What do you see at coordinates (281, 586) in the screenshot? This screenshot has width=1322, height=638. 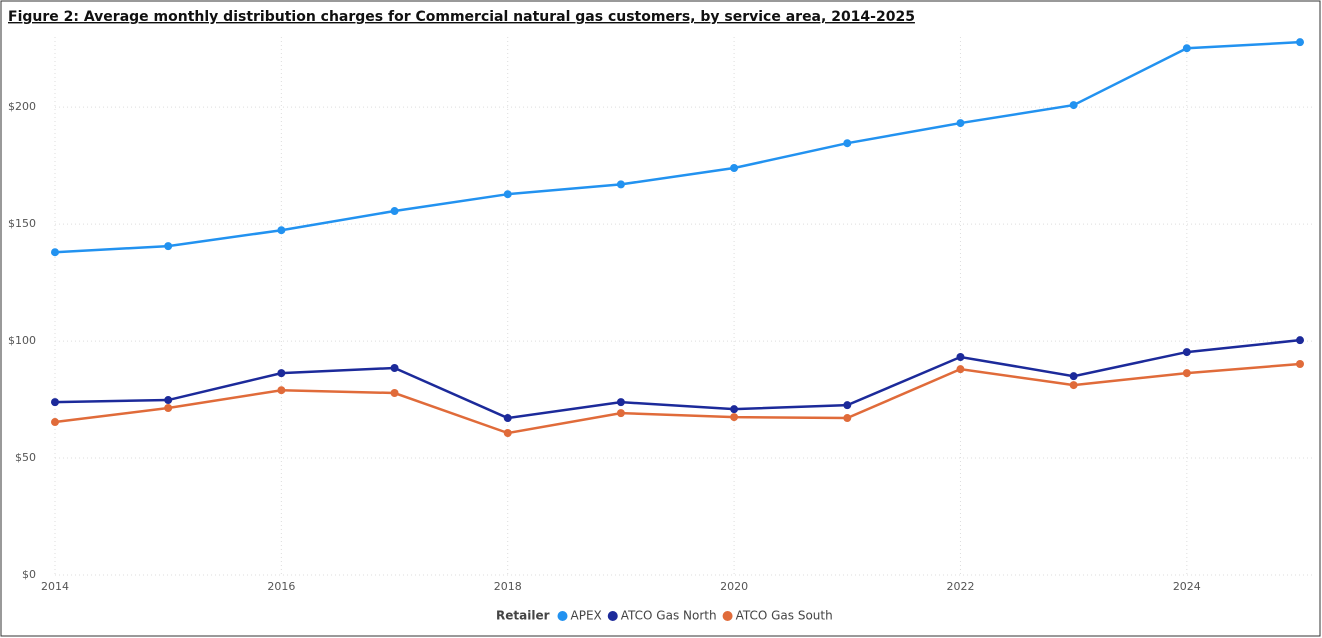 I see `x-tick-label: 2016` at bounding box center [281, 586].